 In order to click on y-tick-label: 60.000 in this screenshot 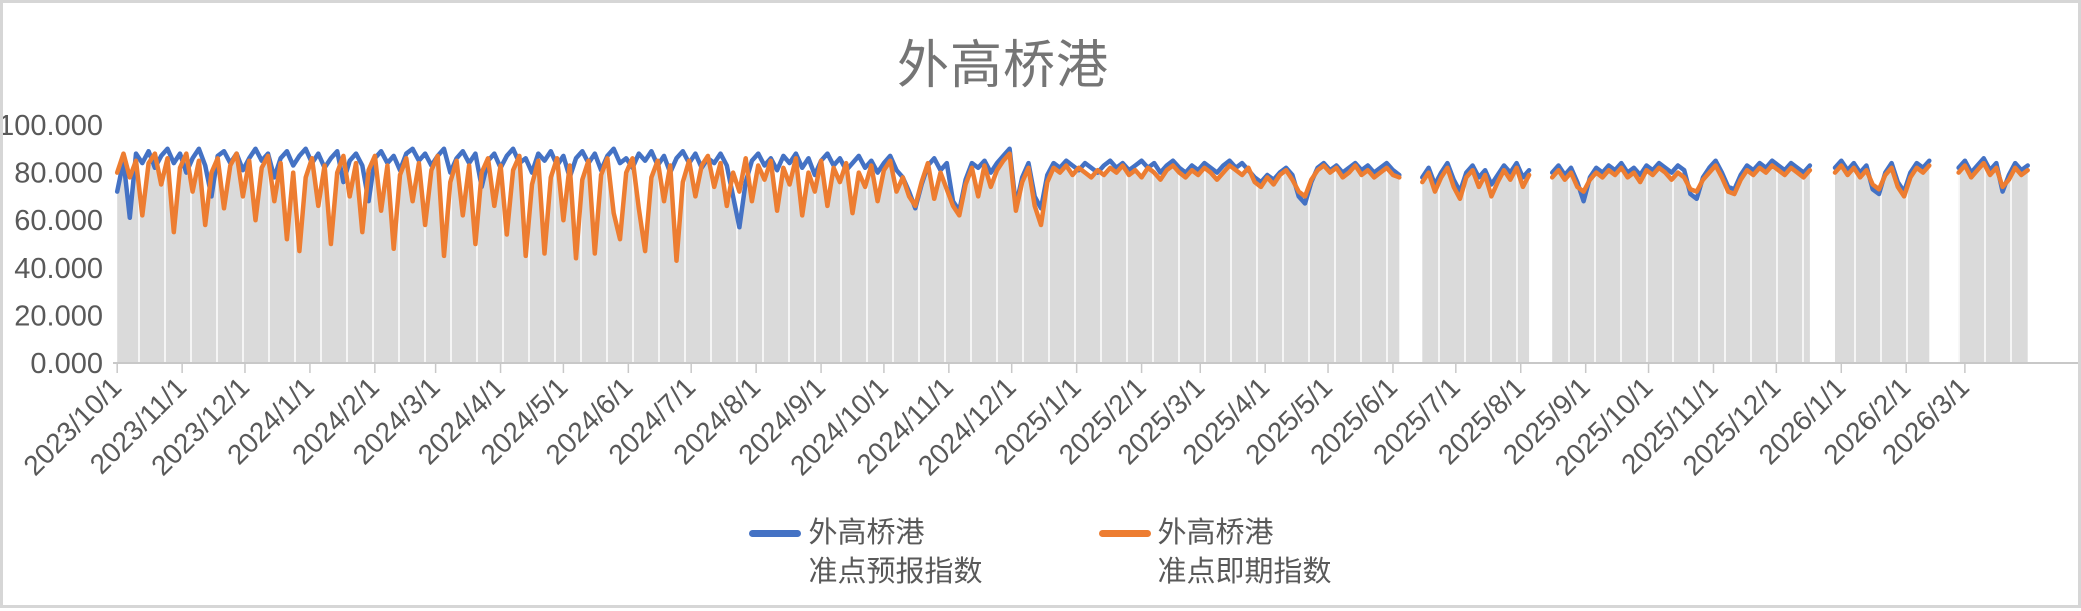, I will do `click(58, 221)`.